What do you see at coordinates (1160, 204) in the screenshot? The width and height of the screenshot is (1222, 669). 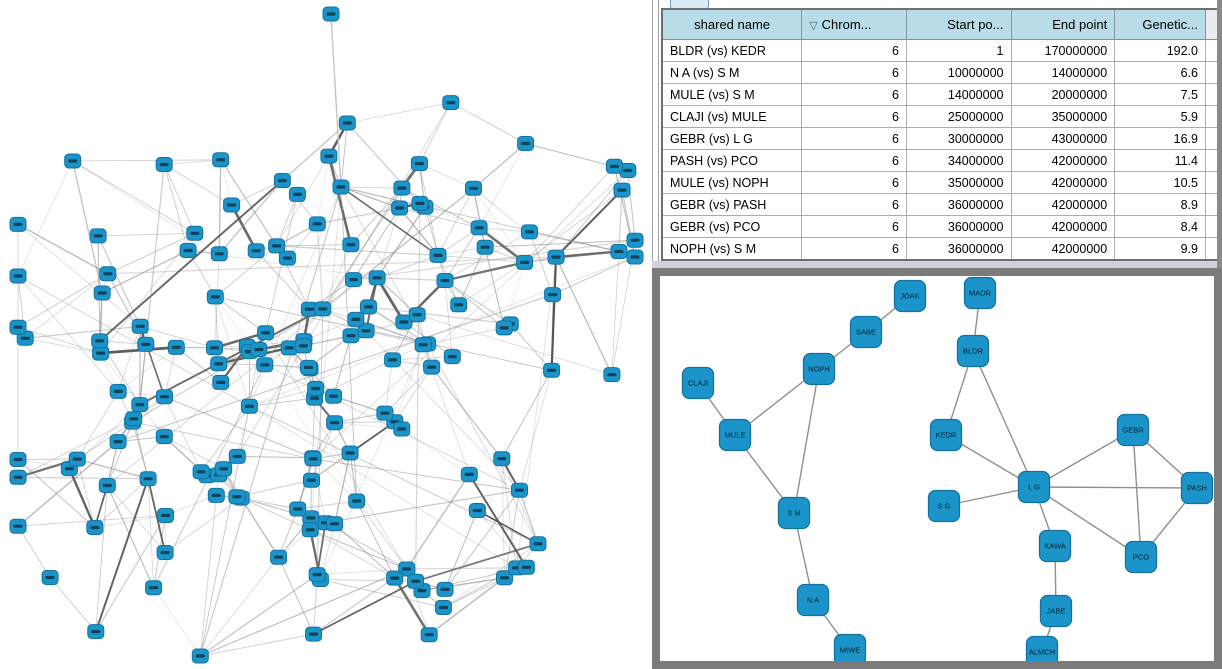 I see `table-cell: 8.9` at bounding box center [1160, 204].